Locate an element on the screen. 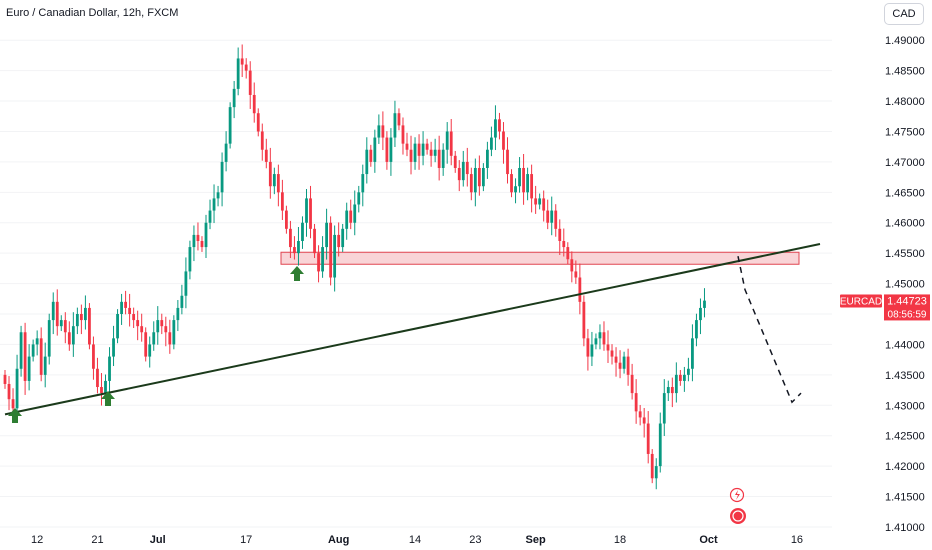 The height and width of the screenshot is (550, 932). projection-dashed-path is located at coordinates (769, 330).